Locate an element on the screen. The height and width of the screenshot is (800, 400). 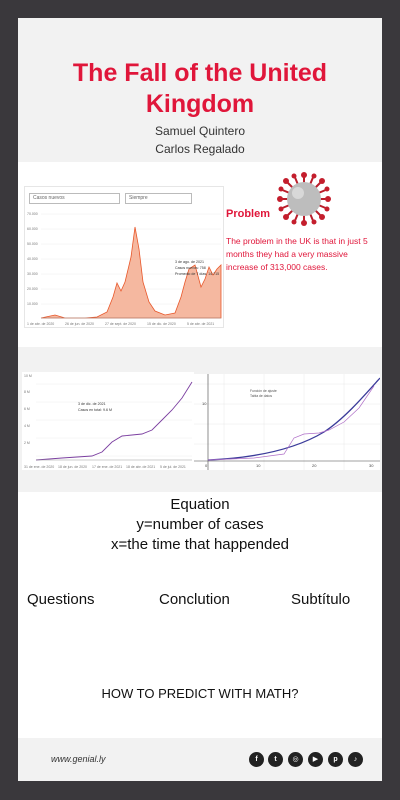
author-1: Samuel Quintero is located at coordinates (200, 131).